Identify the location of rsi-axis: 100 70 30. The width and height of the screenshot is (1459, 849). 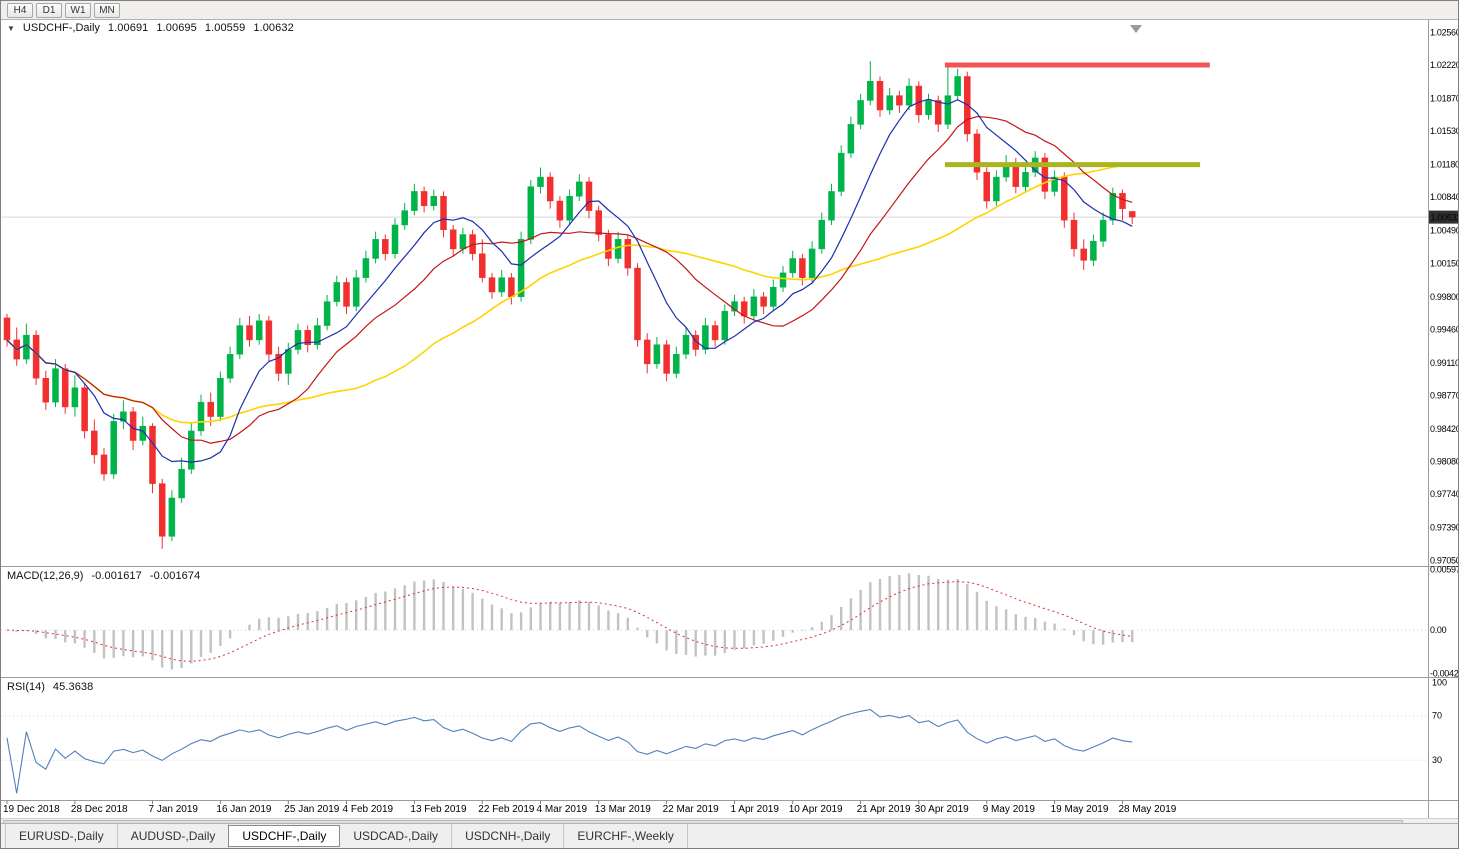
(1439, 721).